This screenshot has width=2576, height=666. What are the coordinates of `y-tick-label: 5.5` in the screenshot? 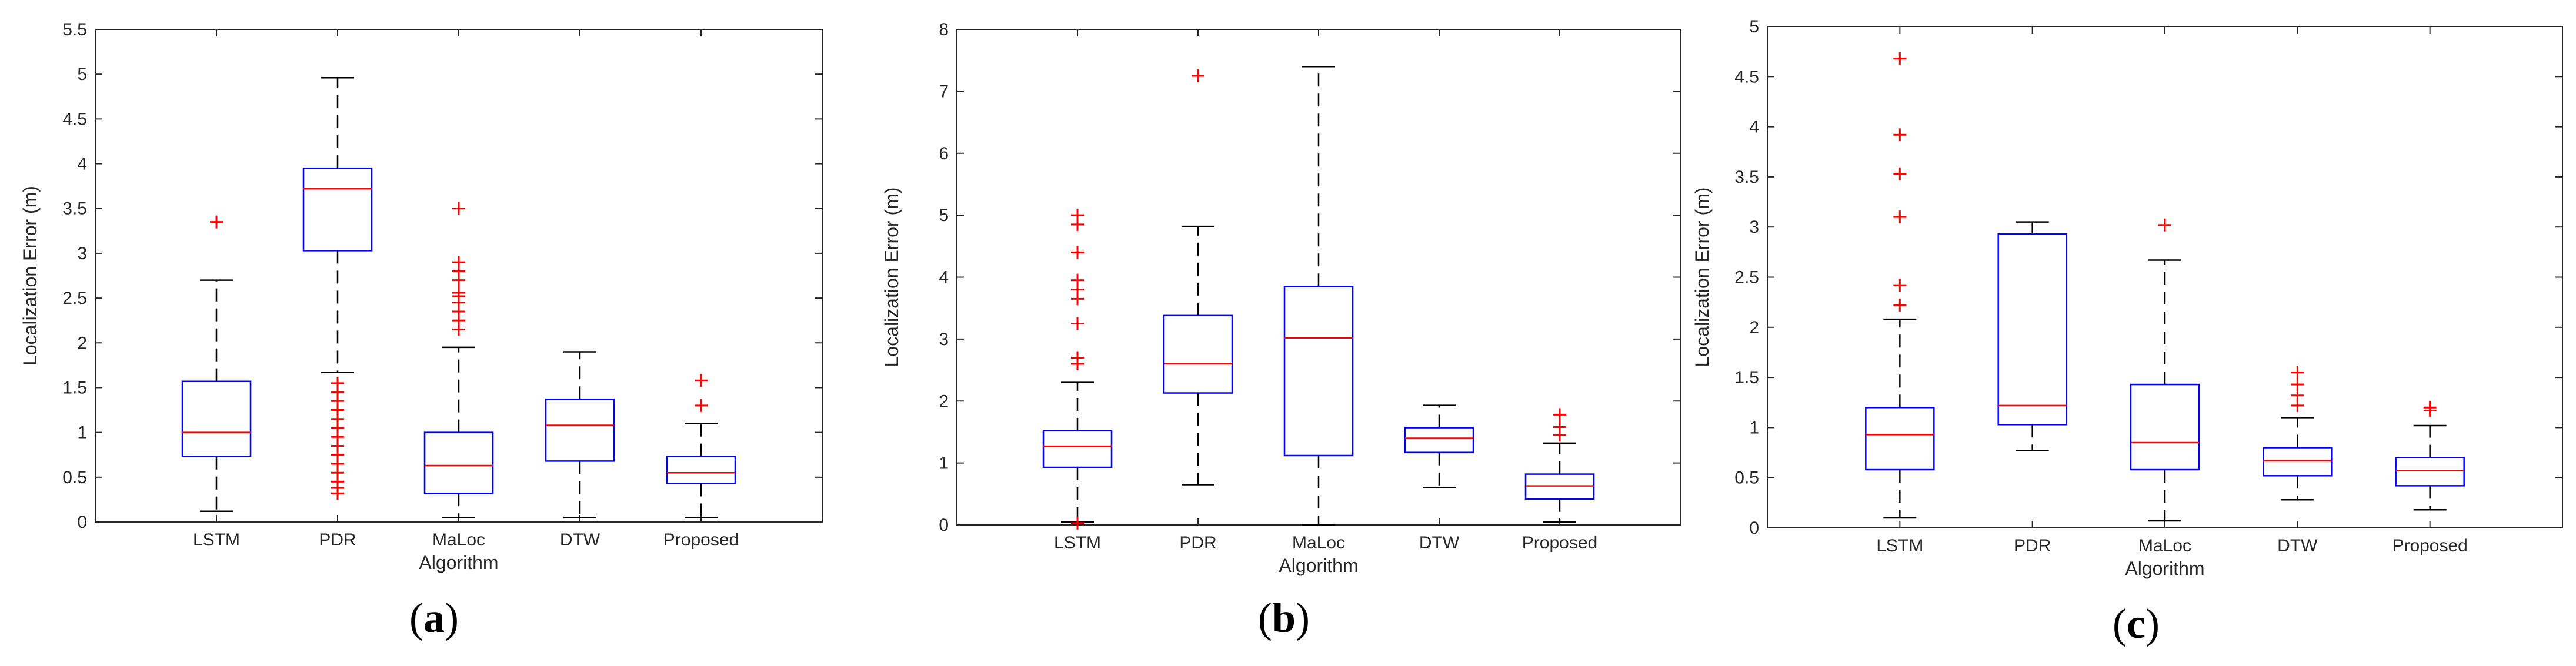 It's located at (74, 29).